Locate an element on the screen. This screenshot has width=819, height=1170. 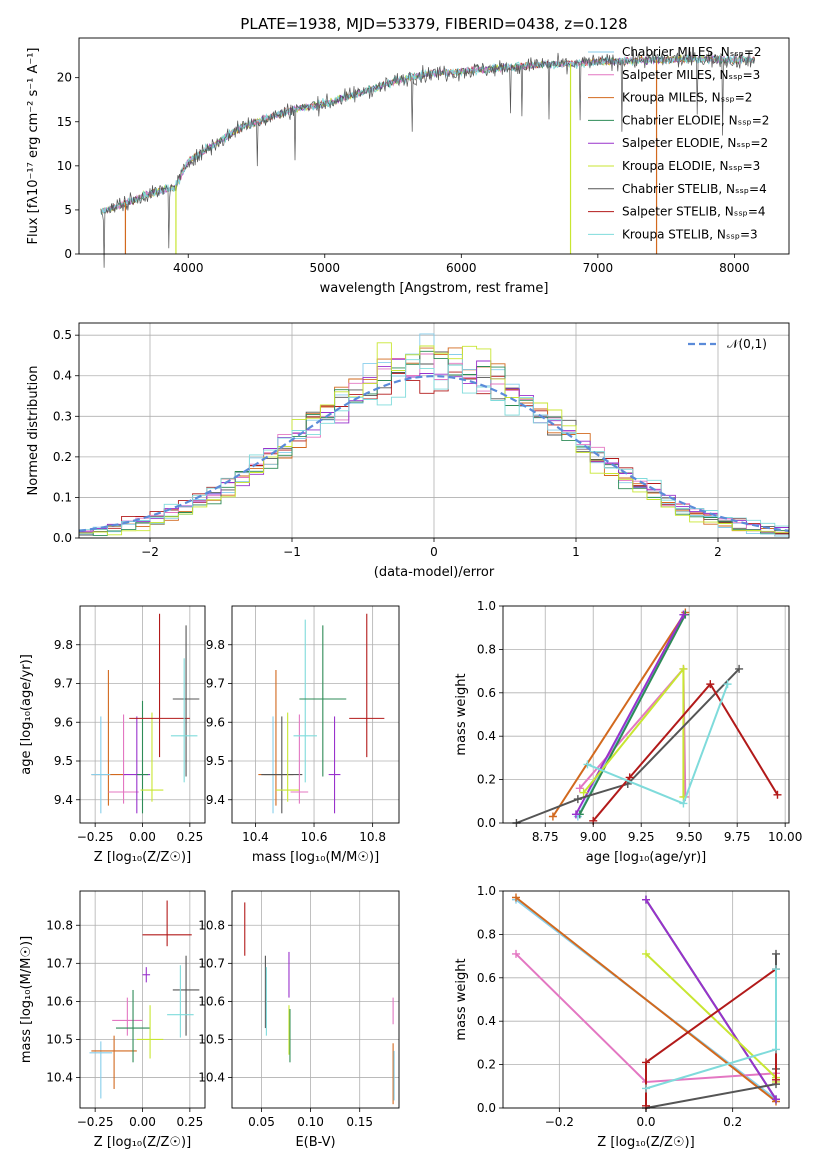
x-tick-label: 0.00 is located at coordinates (142, 1122).